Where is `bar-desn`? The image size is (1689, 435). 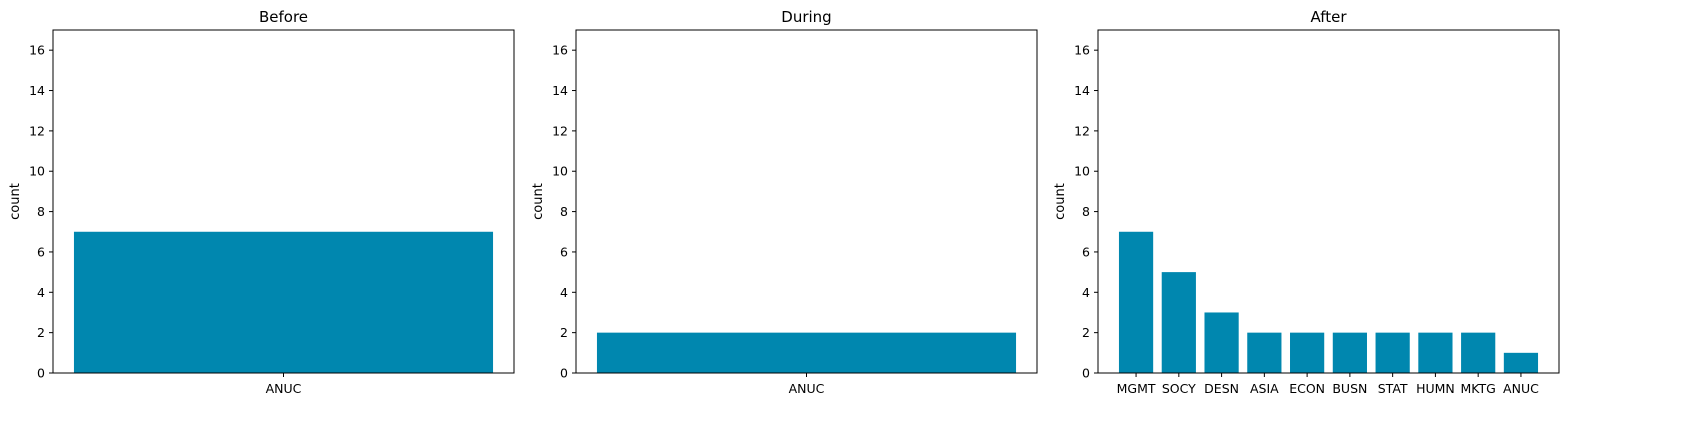
bar-desn is located at coordinates (1221, 342).